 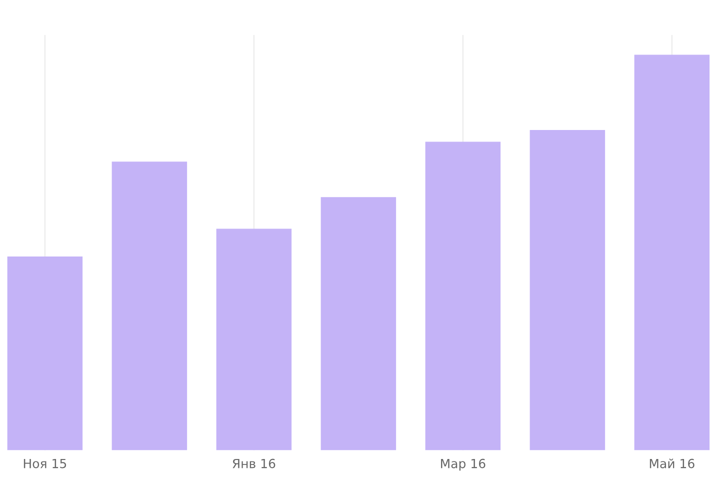 I want to click on x-tick-label: Май 16, so click(x=672, y=463).